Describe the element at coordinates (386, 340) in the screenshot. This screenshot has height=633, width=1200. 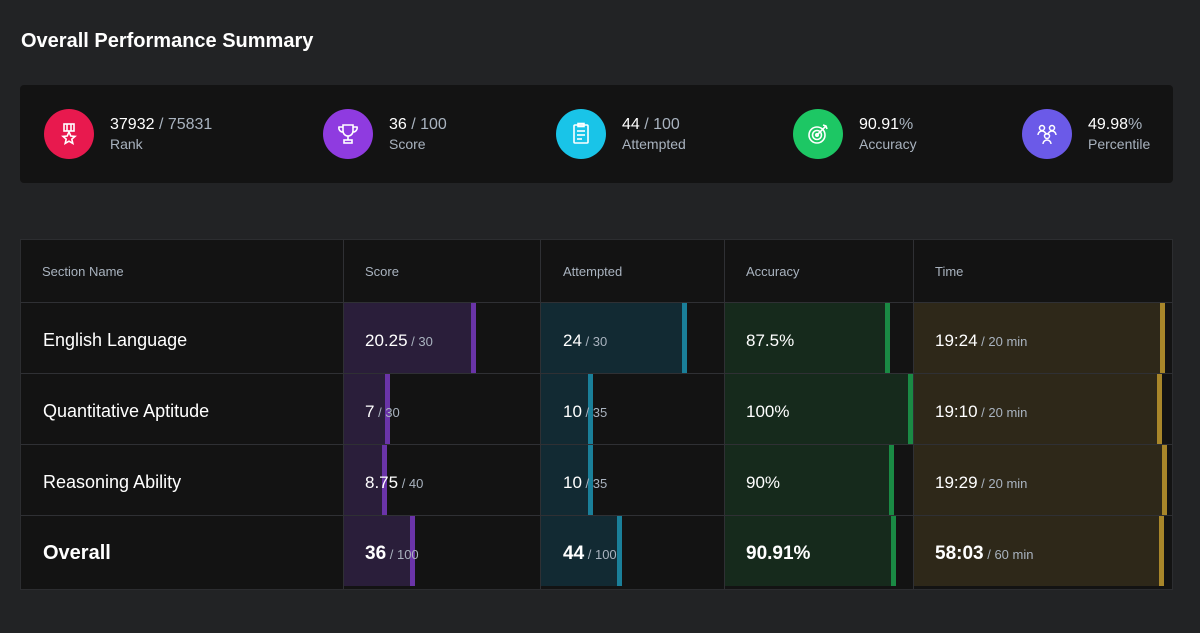
I see `score-value: 20.25` at that location.